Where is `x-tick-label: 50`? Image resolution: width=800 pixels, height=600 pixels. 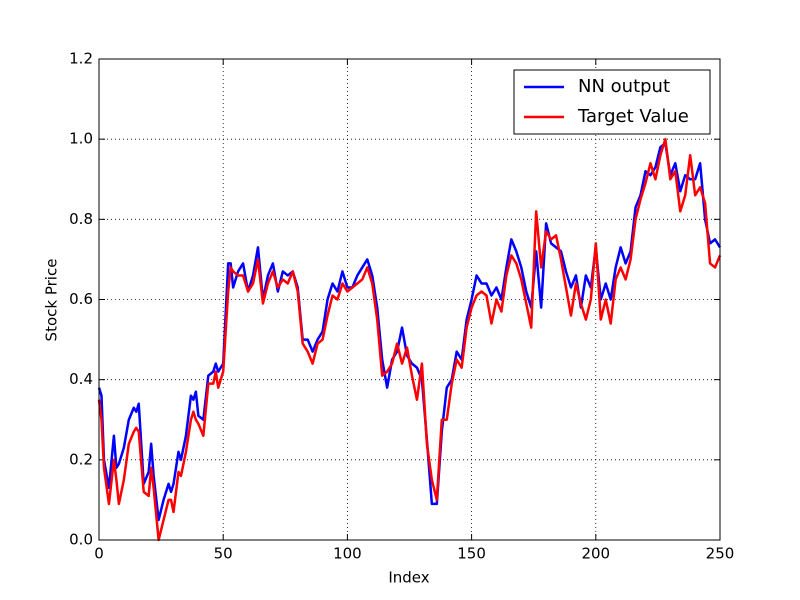 x-tick-label: 50 is located at coordinates (223, 554).